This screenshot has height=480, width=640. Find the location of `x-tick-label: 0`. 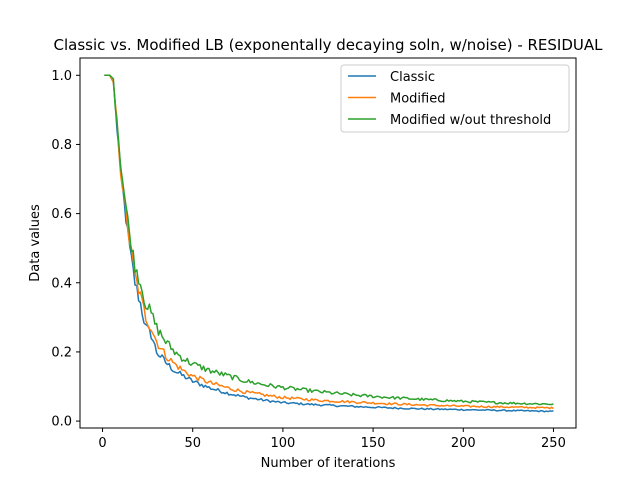

x-tick-label: 0 is located at coordinates (102, 443).